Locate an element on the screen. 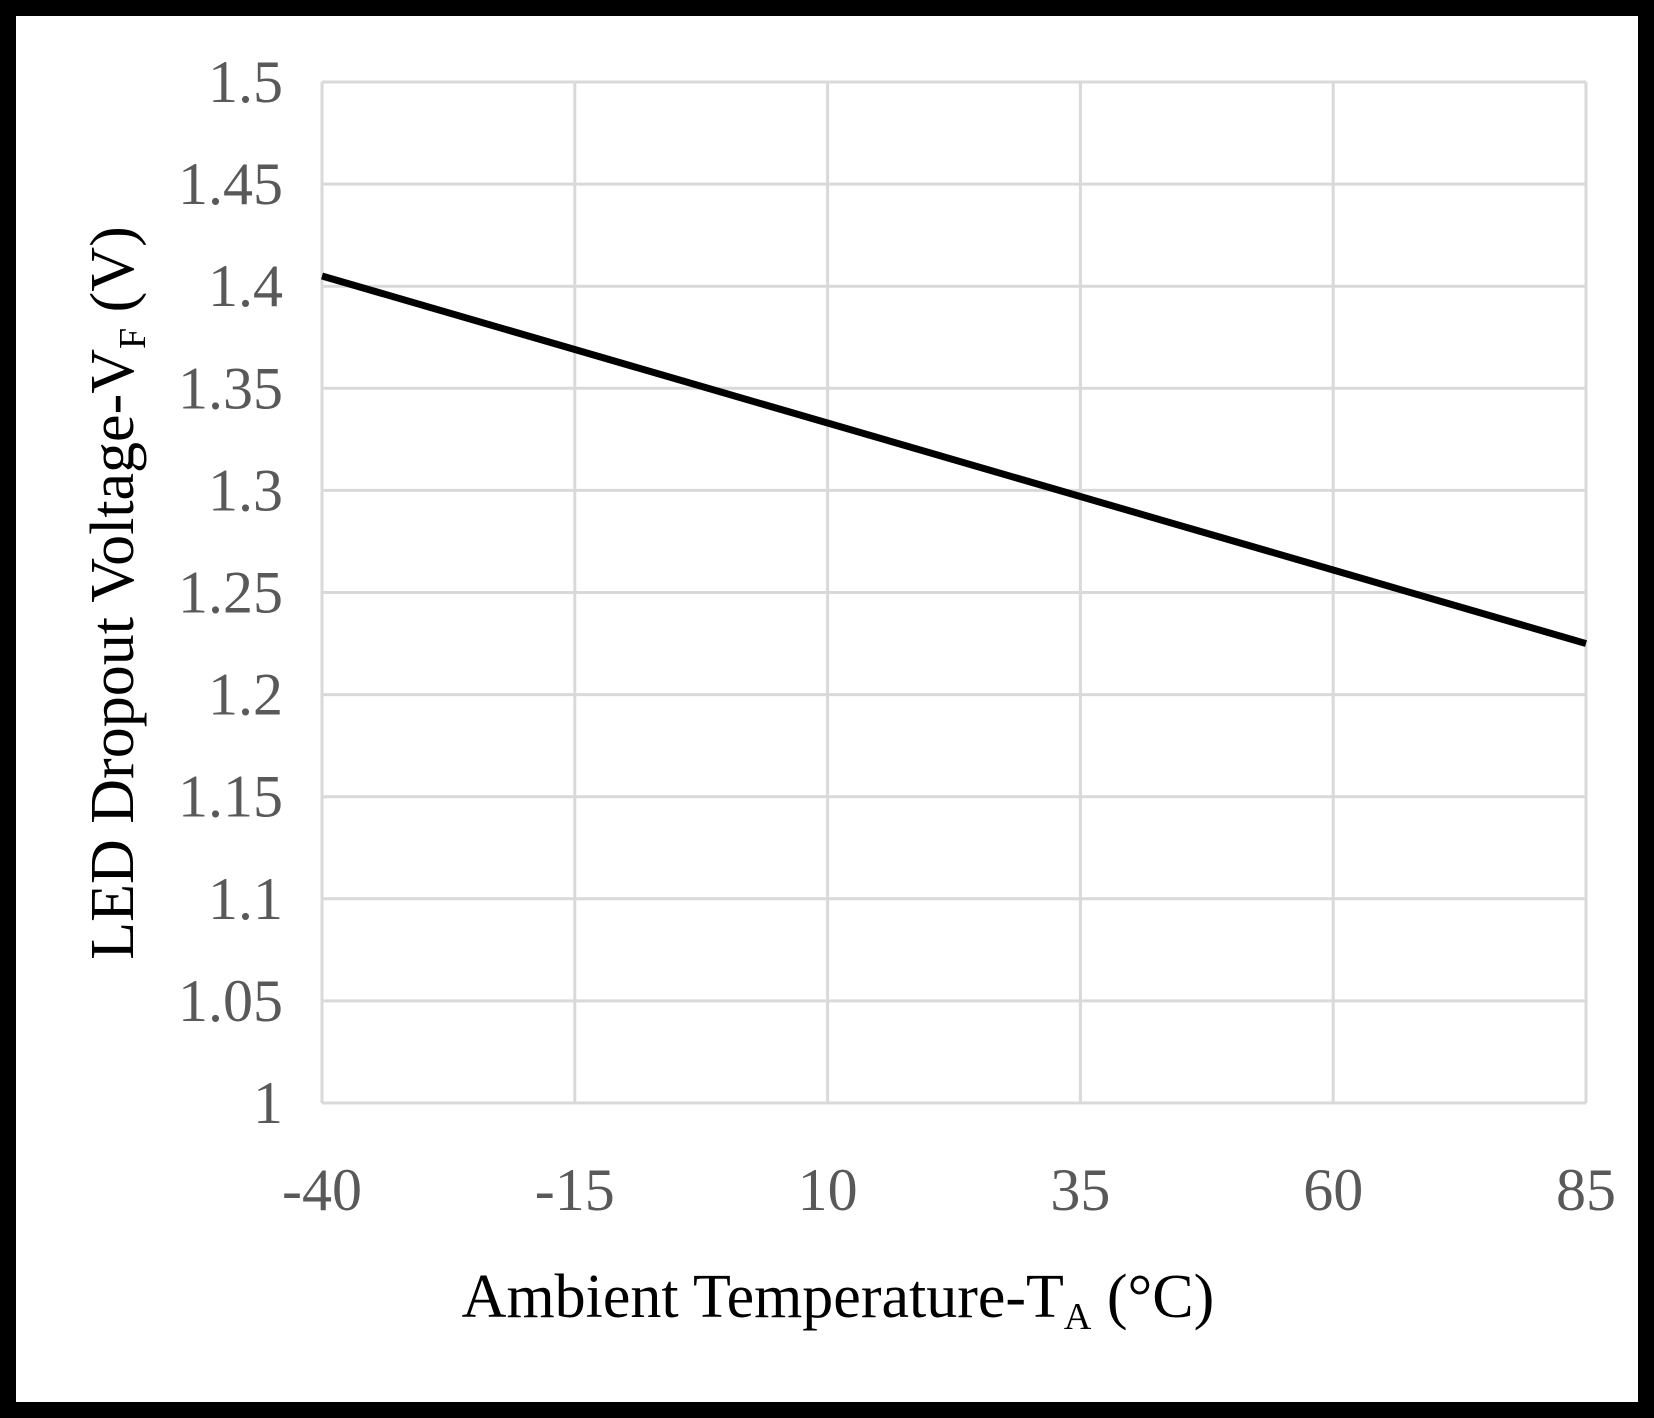 Image resolution: width=1654 pixels, height=1418 pixels. y-tick-label: 1.45 is located at coordinates (230, 184).